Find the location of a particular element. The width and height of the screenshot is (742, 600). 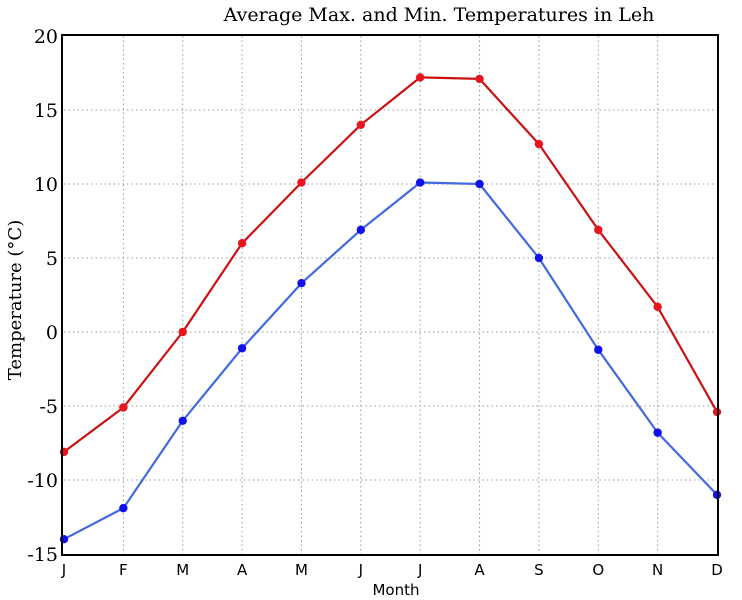

y-tick-label: 15 is located at coordinates (46, 111).